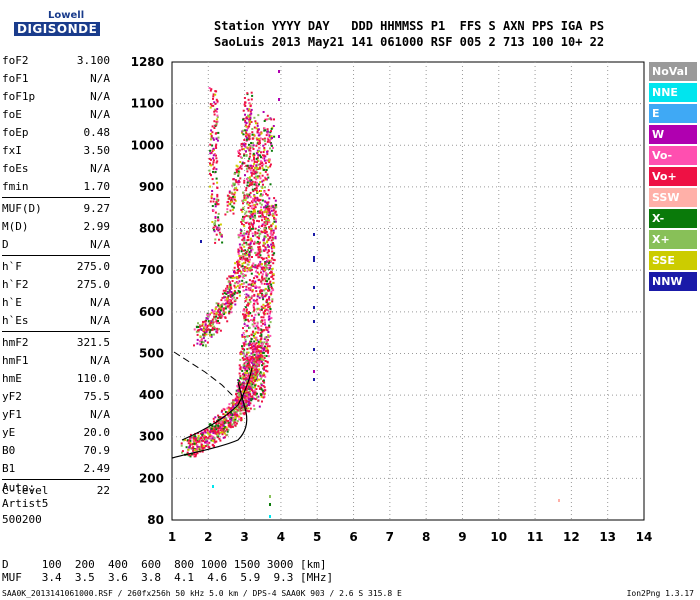 The height and width of the screenshot is (600, 700). Describe the element at coordinates (15, 320) in the screenshot. I see `param-name: h`Es` at that location.